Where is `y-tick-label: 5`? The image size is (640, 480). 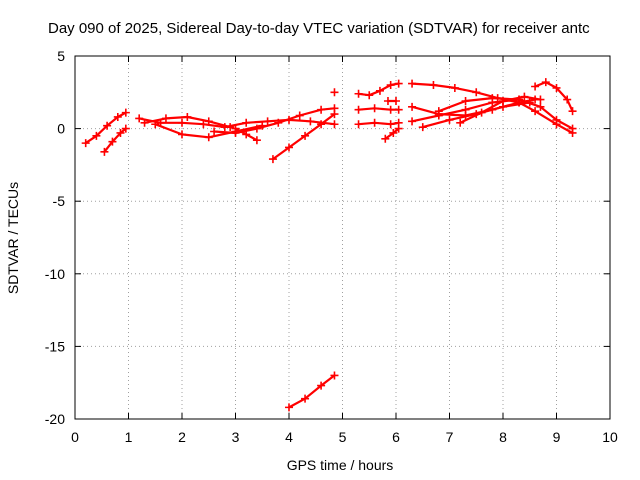
y-tick-label: 5 is located at coordinates (61, 56).